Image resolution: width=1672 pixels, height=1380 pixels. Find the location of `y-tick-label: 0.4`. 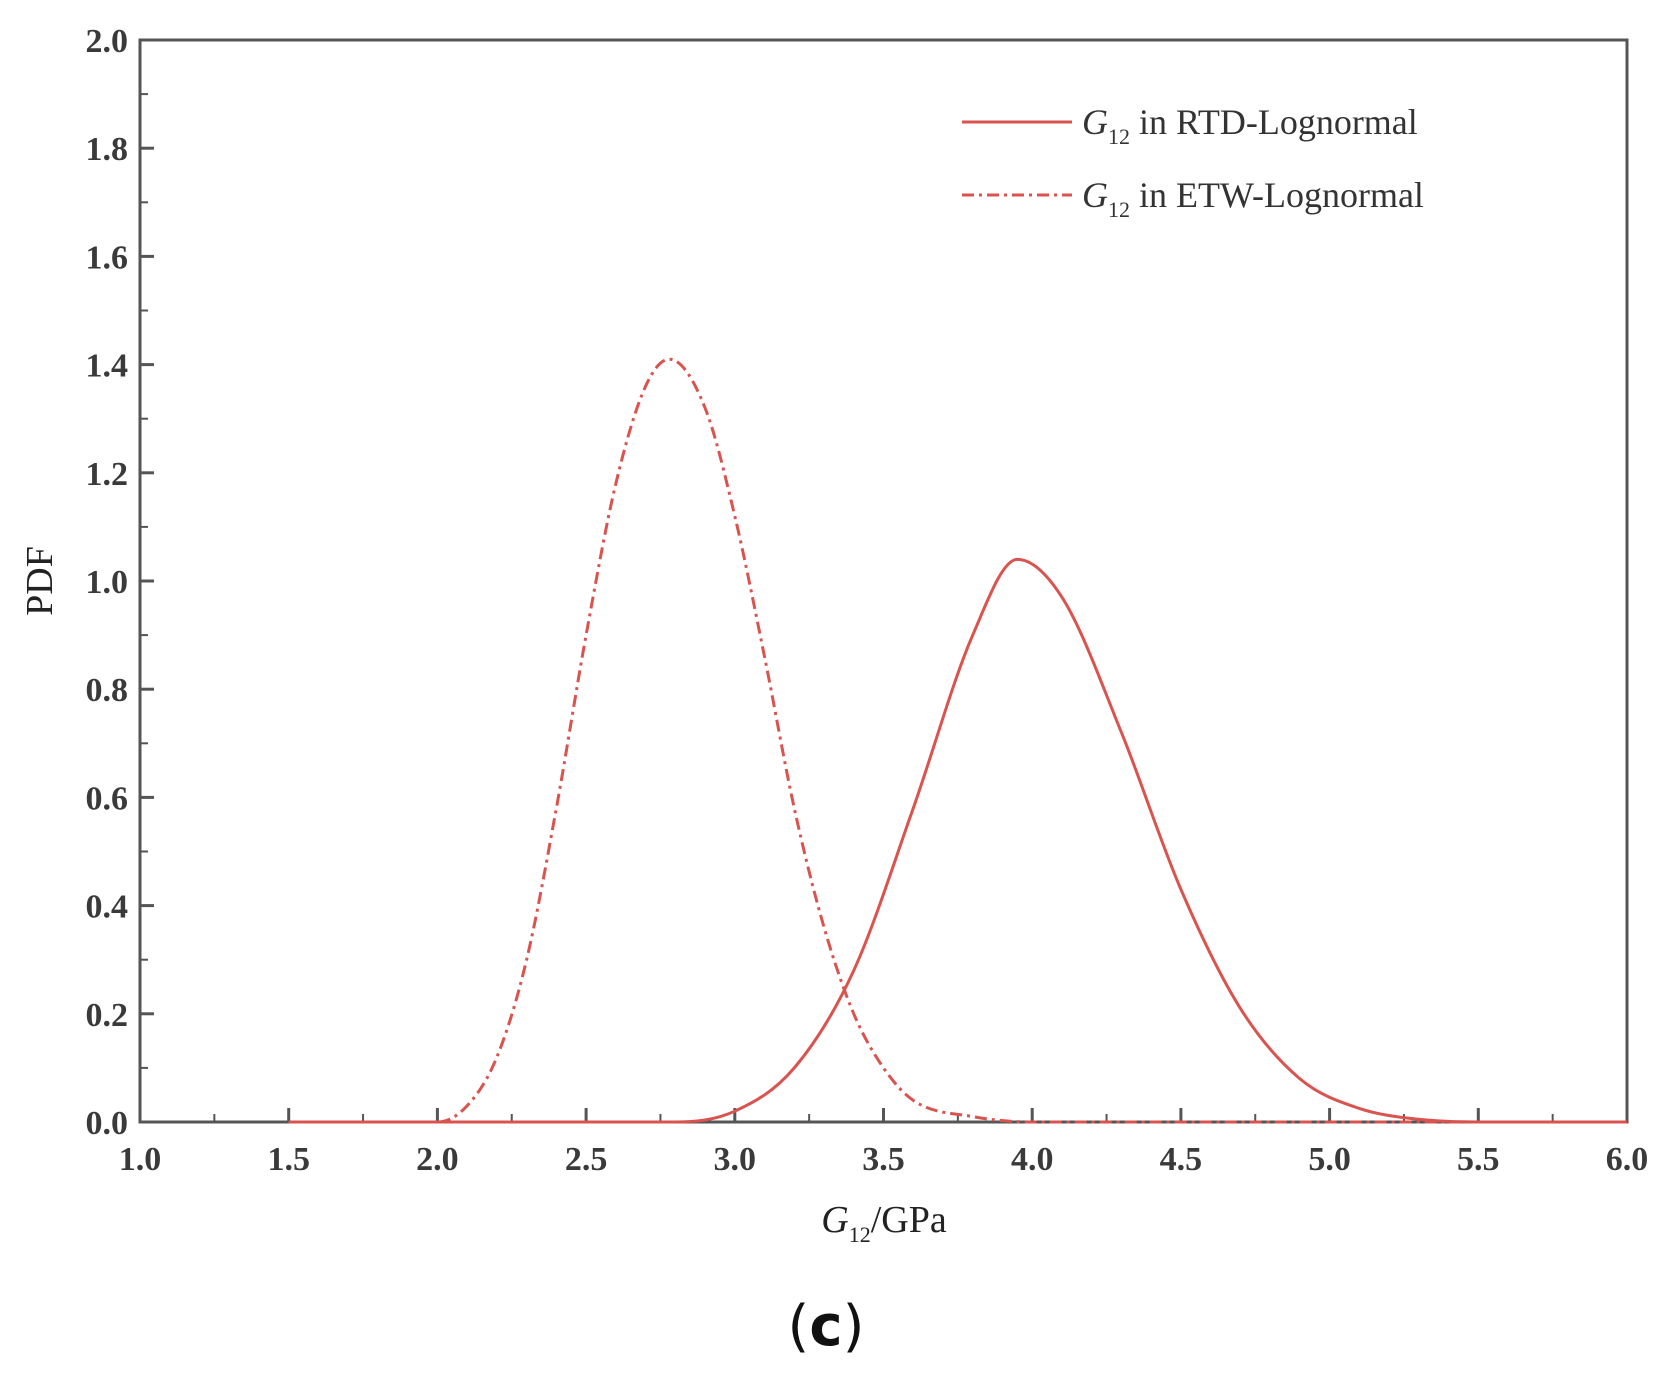

y-tick-label: 0.4 is located at coordinates (107, 907).